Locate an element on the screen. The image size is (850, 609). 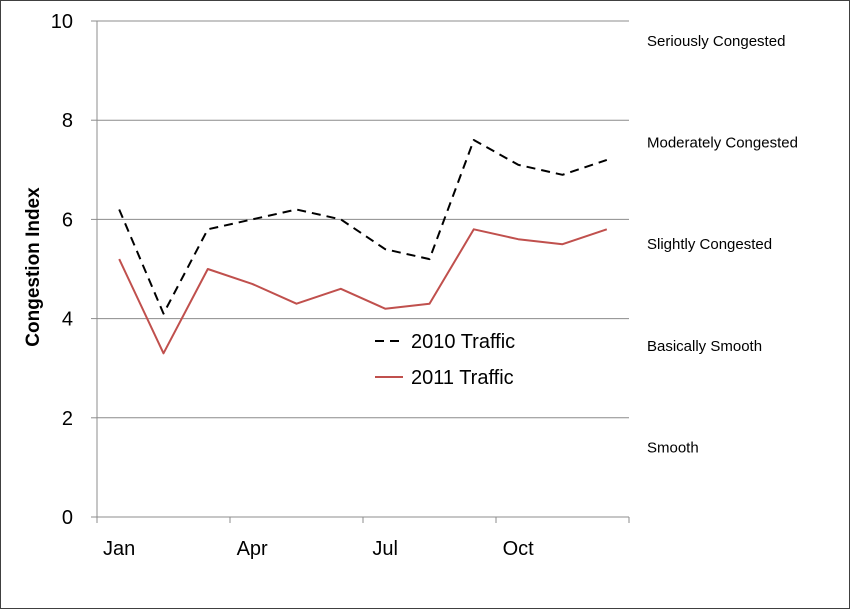
band-label: Slightly Congested is located at coordinates (709, 244).